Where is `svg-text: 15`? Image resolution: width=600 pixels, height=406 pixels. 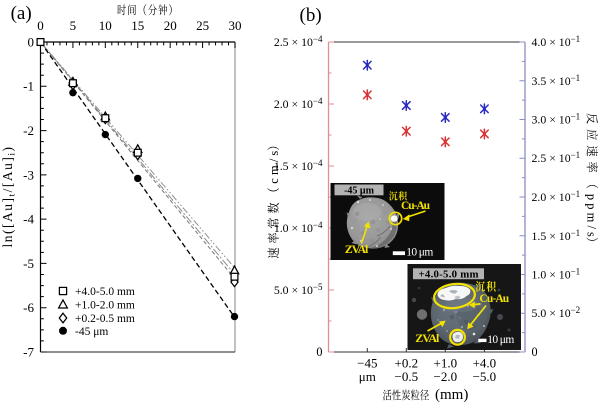 svg-text: 15 is located at coordinates (137, 25).